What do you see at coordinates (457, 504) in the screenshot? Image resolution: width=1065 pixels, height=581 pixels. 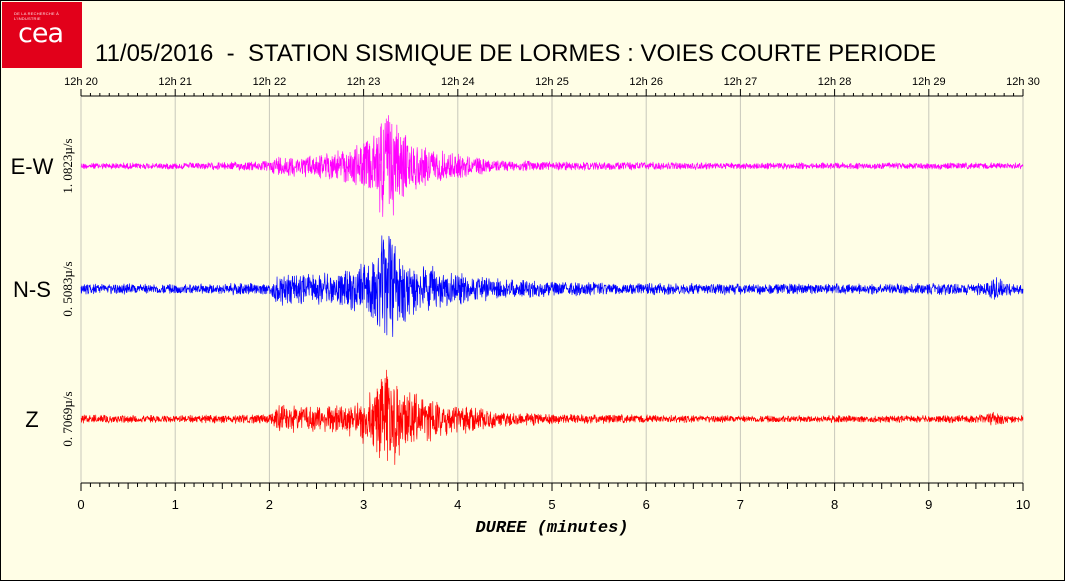 I see `x-axis-tick-label: 4` at bounding box center [457, 504].